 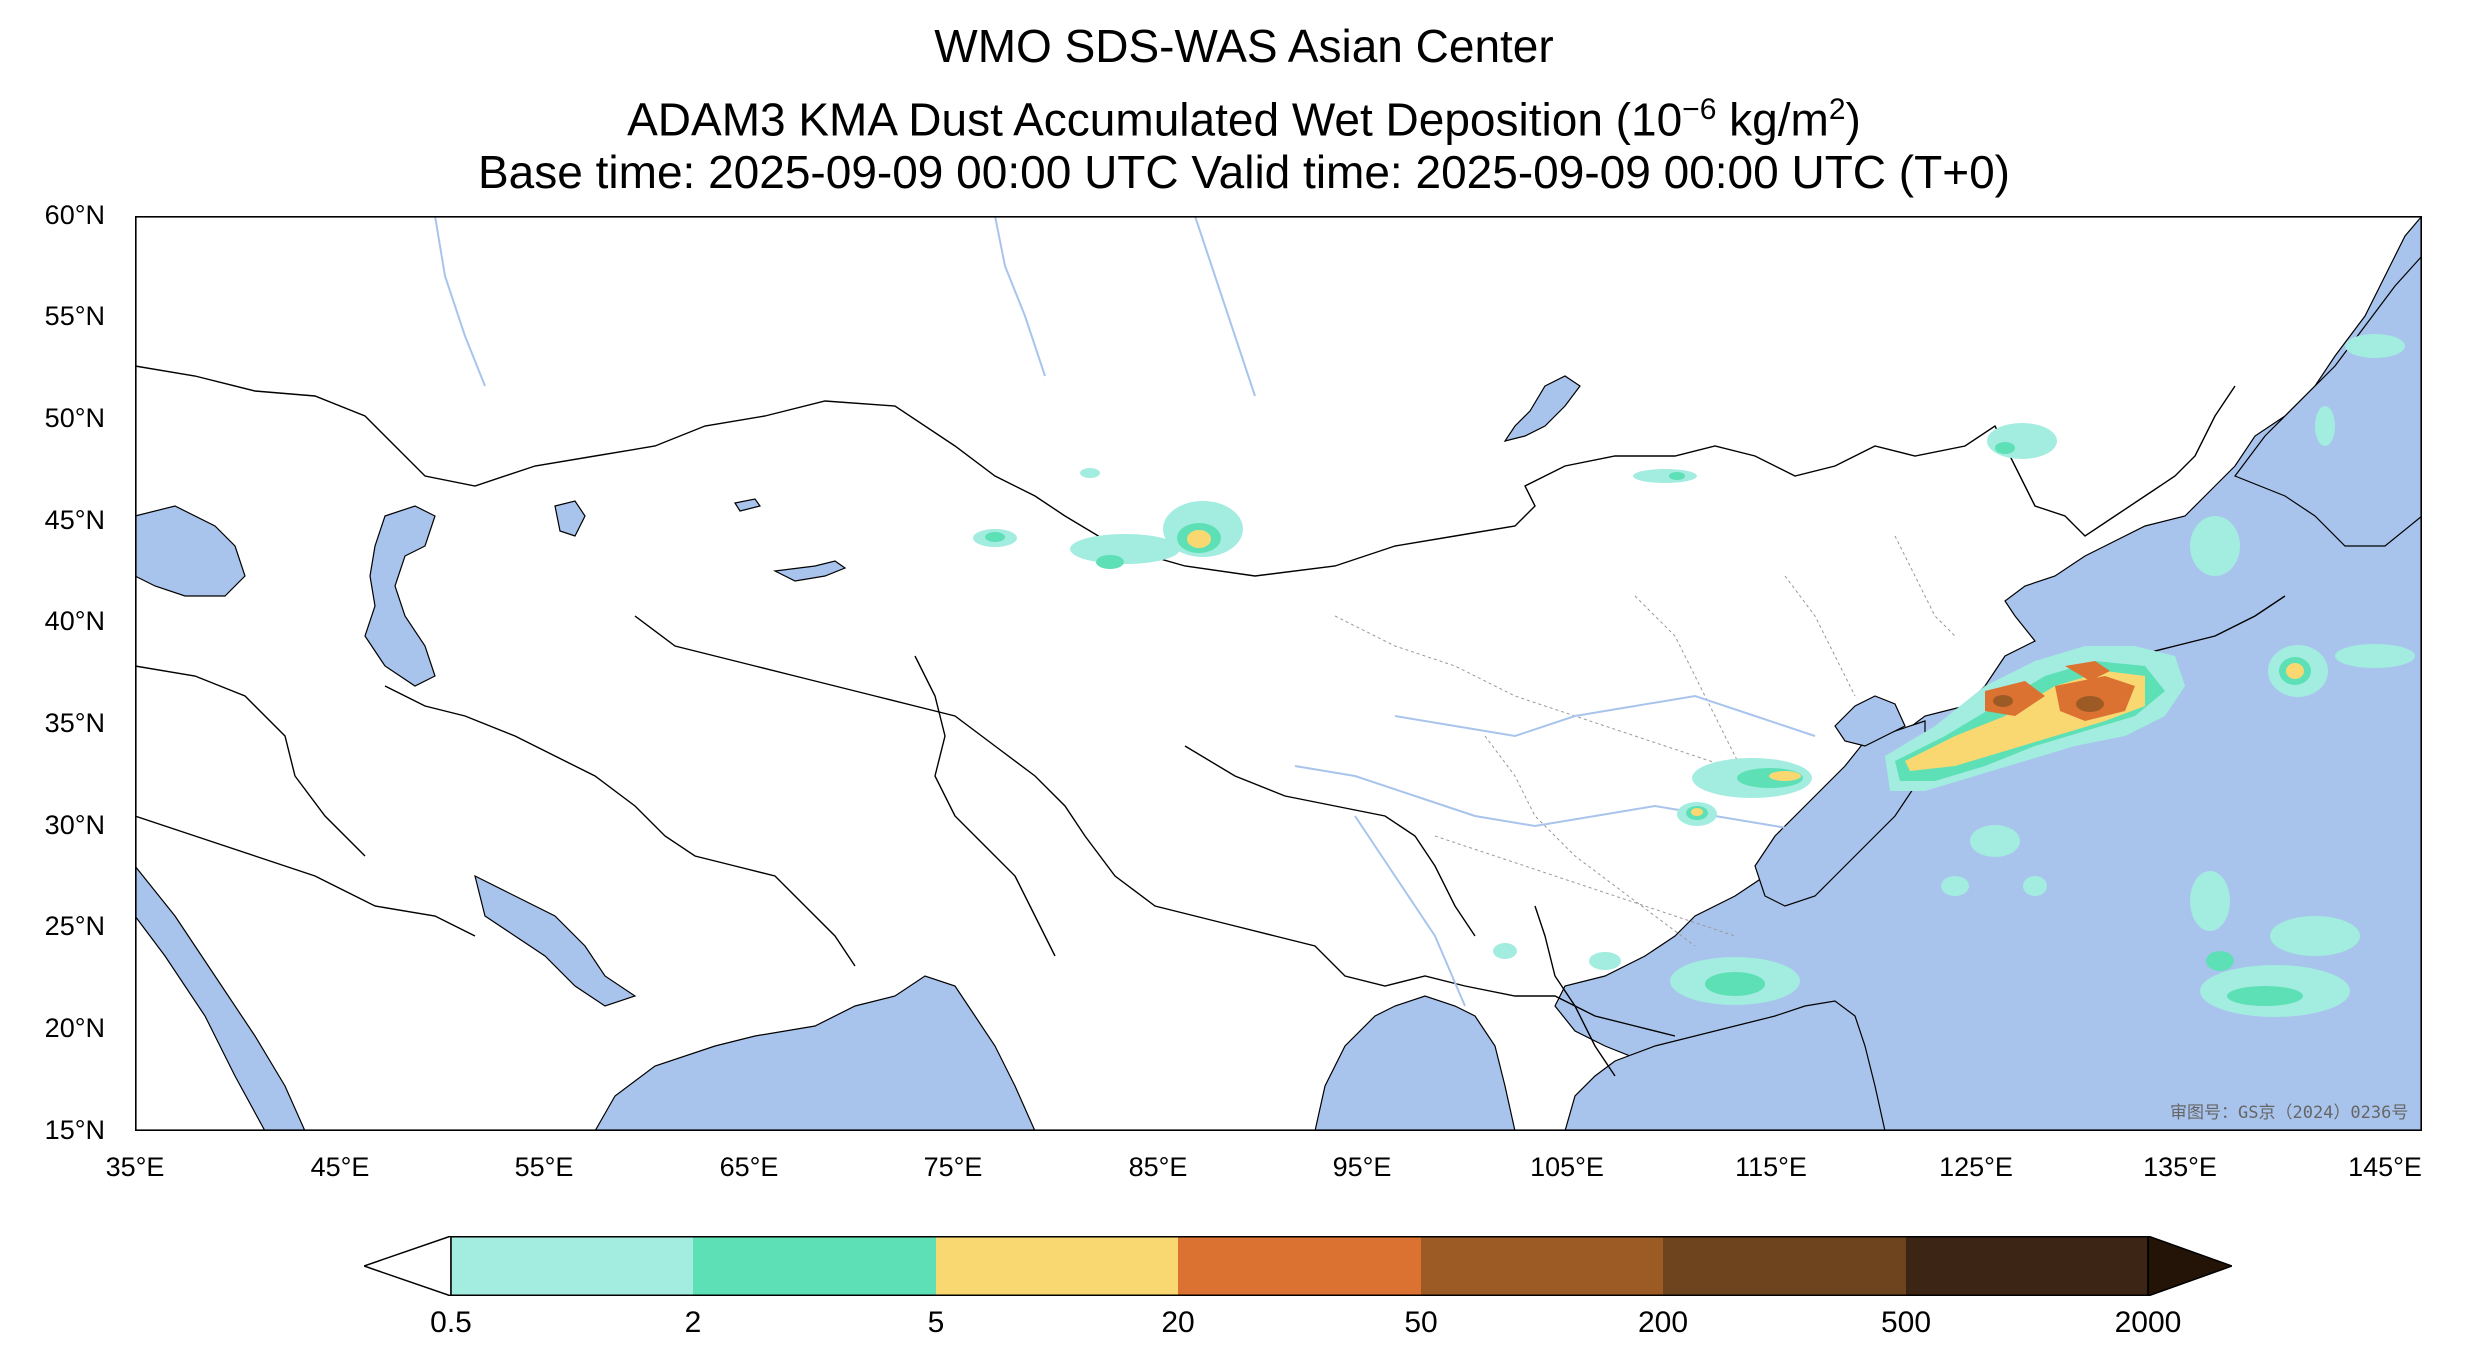 What do you see at coordinates (340, 1167) in the screenshot?
I see `x-tick-label: 45°E` at bounding box center [340, 1167].